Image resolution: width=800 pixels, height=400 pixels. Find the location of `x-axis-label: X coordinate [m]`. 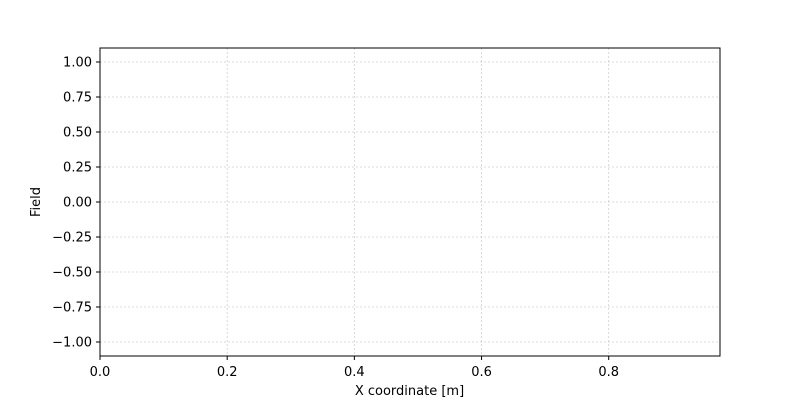

x-axis-label: X coordinate [m] is located at coordinates (409, 391).